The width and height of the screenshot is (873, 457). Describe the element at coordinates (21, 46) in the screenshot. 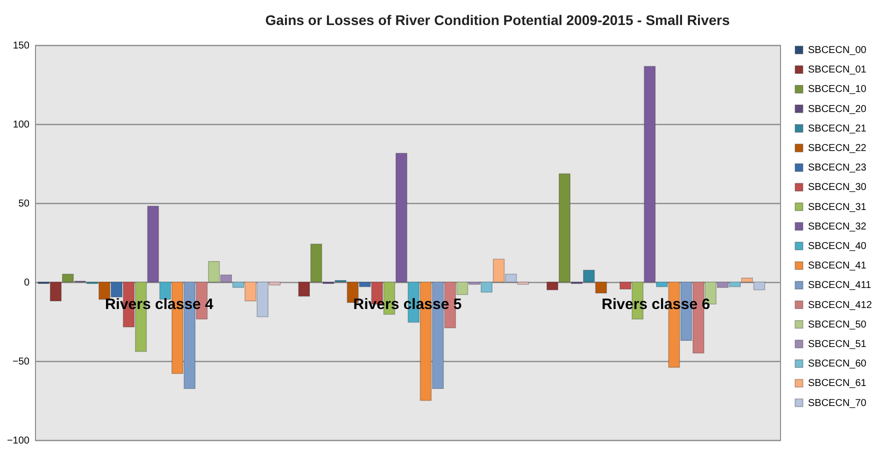

I see `y-tick-label: 150` at that location.